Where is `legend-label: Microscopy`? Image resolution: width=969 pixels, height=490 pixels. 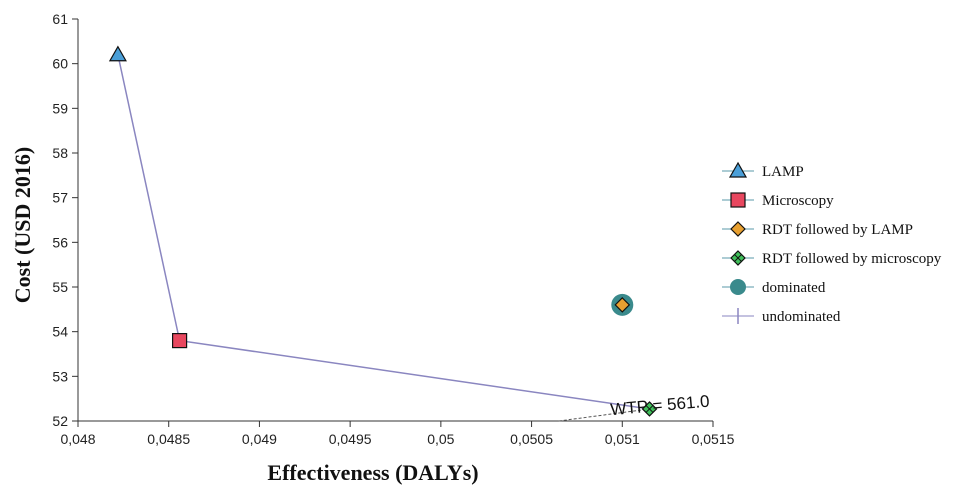 legend-label: Microscopy is located at coordinates (798, 201).